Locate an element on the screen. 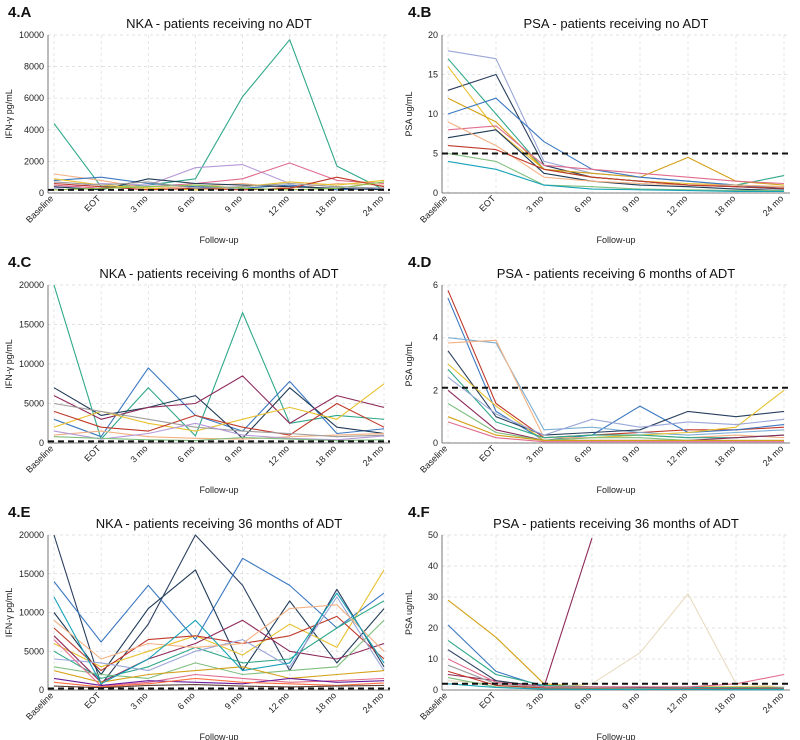 The height and width of the screenshot is (740, 800). y-tick-label: 5 is located at coordinates (435, 154).